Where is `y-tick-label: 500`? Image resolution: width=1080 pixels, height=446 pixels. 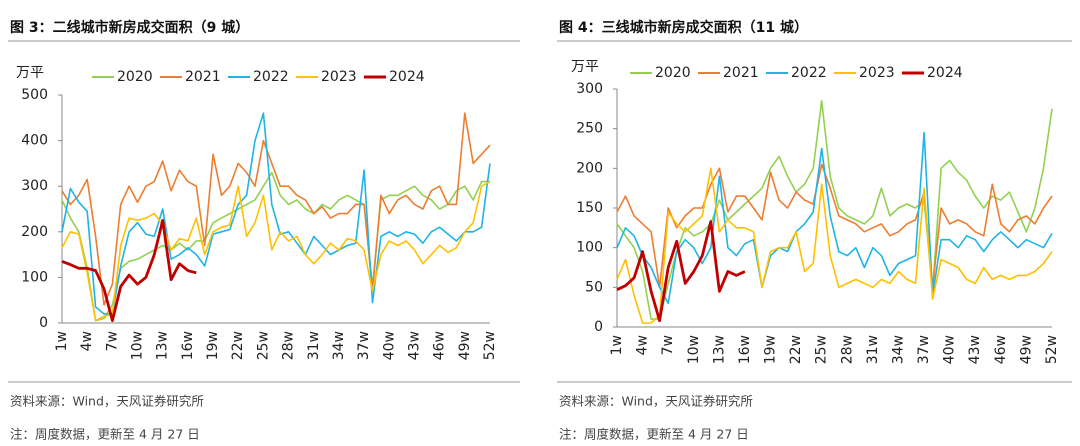 y-tick-label: 500 is located at coordinates (34, 95).